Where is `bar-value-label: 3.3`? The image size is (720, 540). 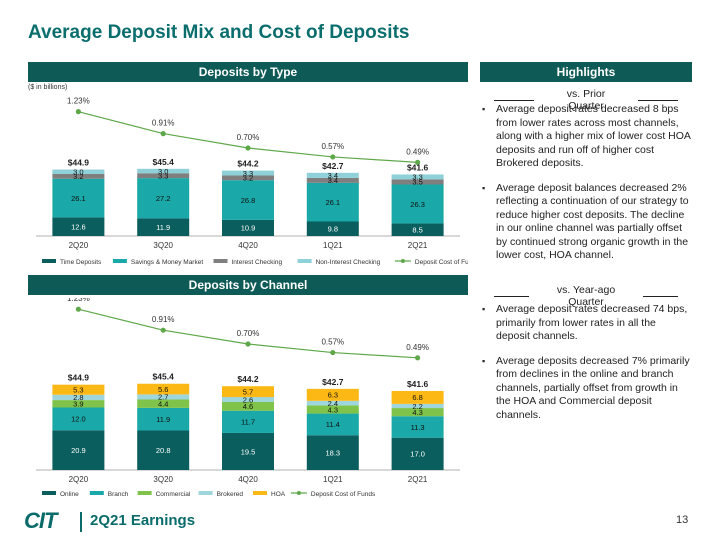 bar-value-label: 3.3 is located at coordinates (163, 175).